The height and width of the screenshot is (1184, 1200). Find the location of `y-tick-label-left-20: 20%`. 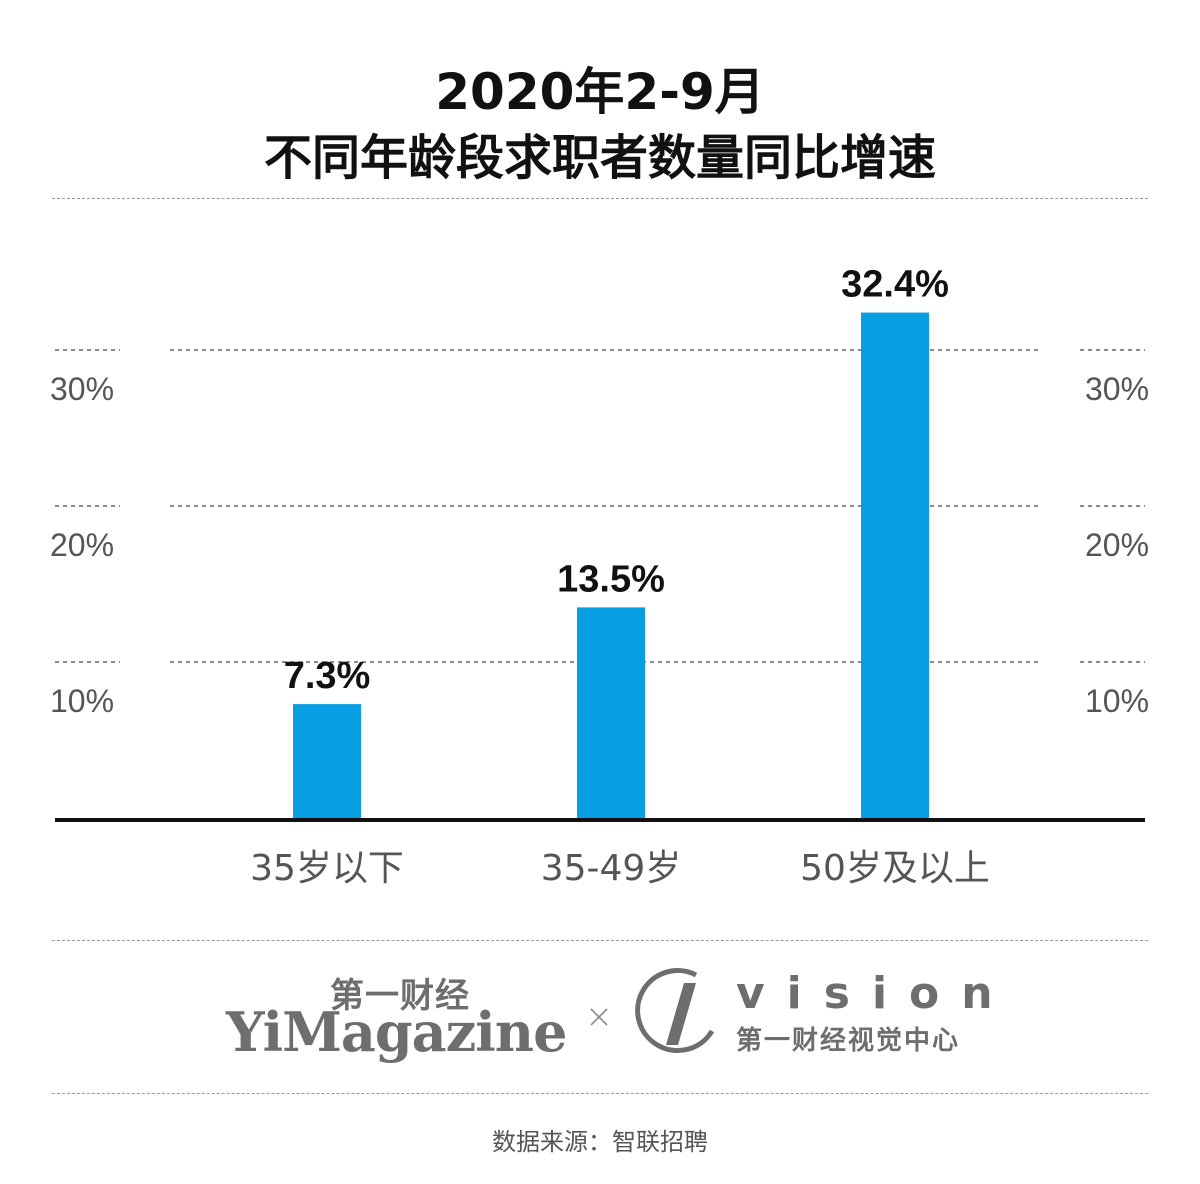

y-tick-label-left-20: 20% is located at coordinates (82, 545).